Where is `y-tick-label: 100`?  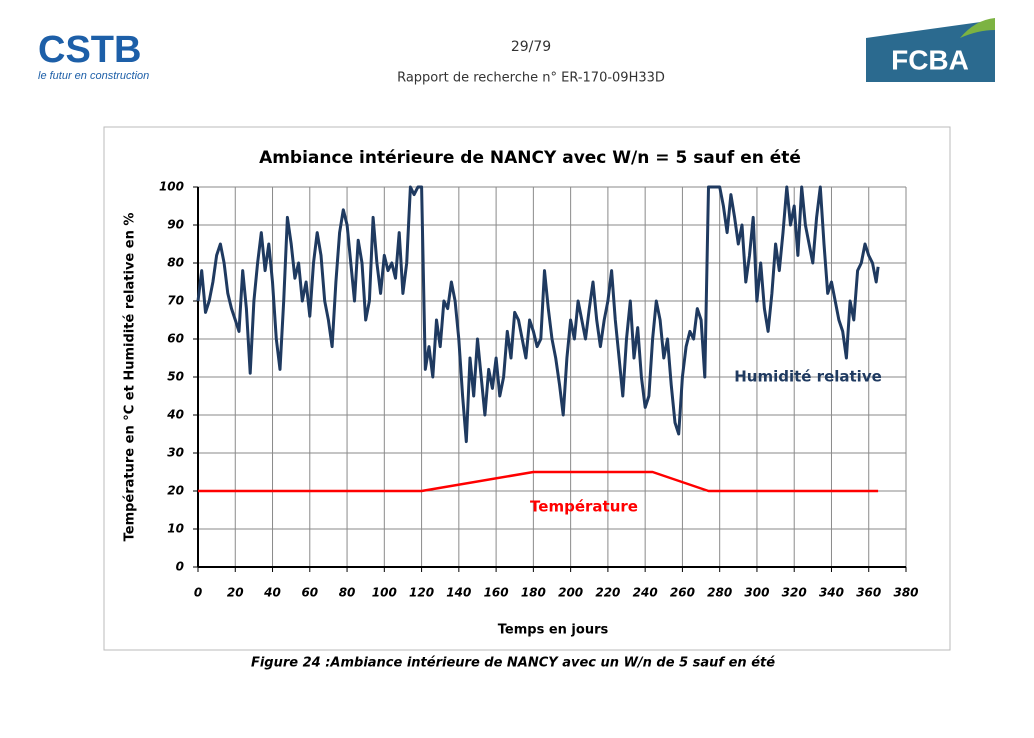 y-tick-label: 100 is located at coordinates (171, 187).